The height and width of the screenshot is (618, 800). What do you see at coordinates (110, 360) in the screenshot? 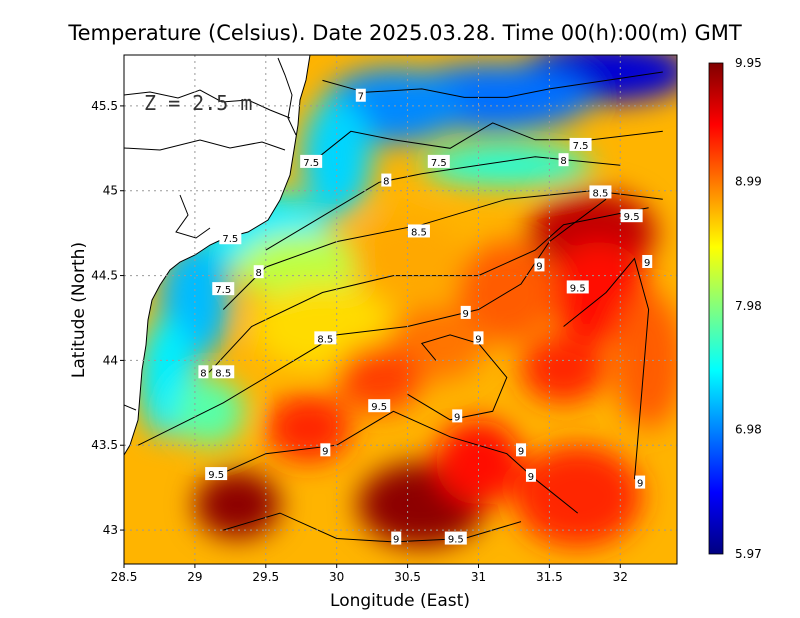
I see `y-tick-label: 44` at bounding box center [110, 360].